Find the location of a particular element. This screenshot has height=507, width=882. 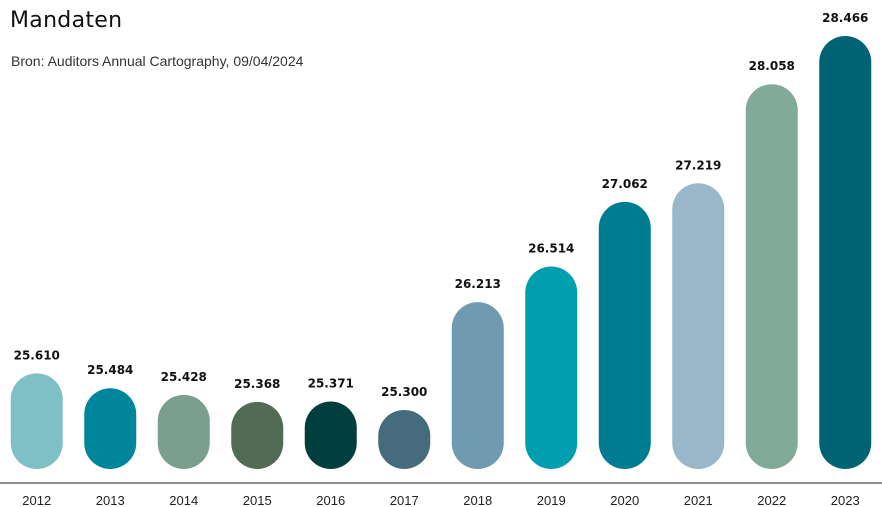

bar-2023 is located at coordinates (845, 252).